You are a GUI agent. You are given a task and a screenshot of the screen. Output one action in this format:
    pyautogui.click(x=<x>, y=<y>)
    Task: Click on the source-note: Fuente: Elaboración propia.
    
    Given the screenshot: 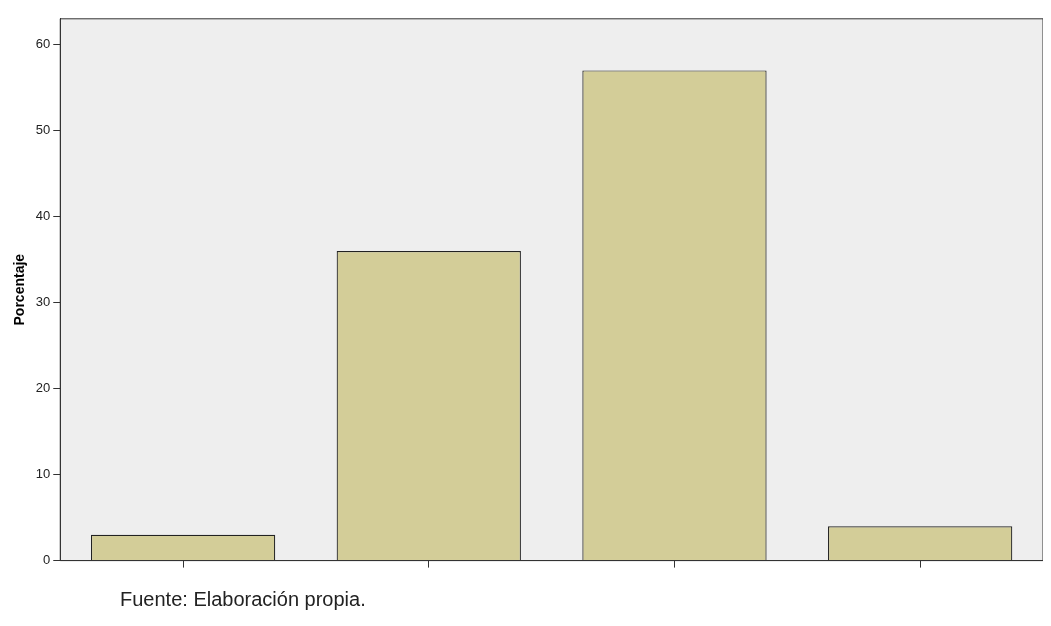 What is the action you would take?
    pyautogui.click(x=243, y=599)
    